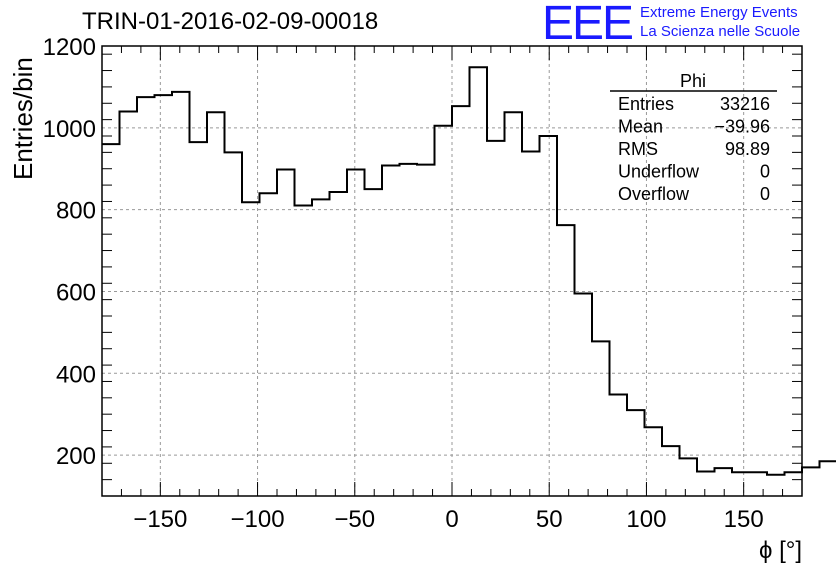  What do you see at coordinates (160, 519) in the screenshot?
I see `x-tick-label: −150` at bounding box center [160, 519].